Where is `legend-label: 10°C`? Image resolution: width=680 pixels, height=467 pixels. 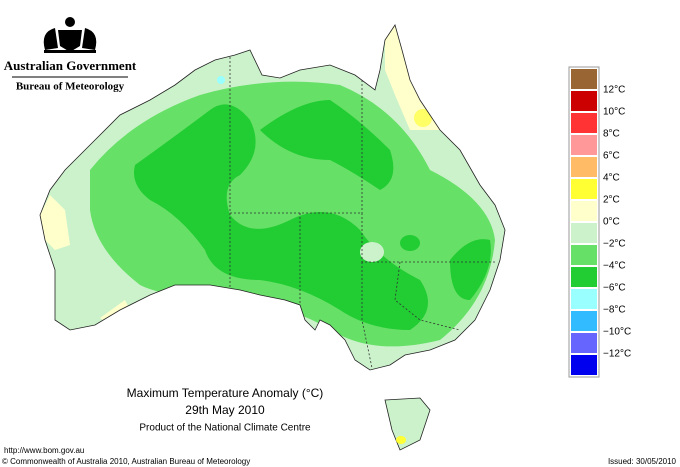 legend-label: 10°C is located at coordinates (614, 112).